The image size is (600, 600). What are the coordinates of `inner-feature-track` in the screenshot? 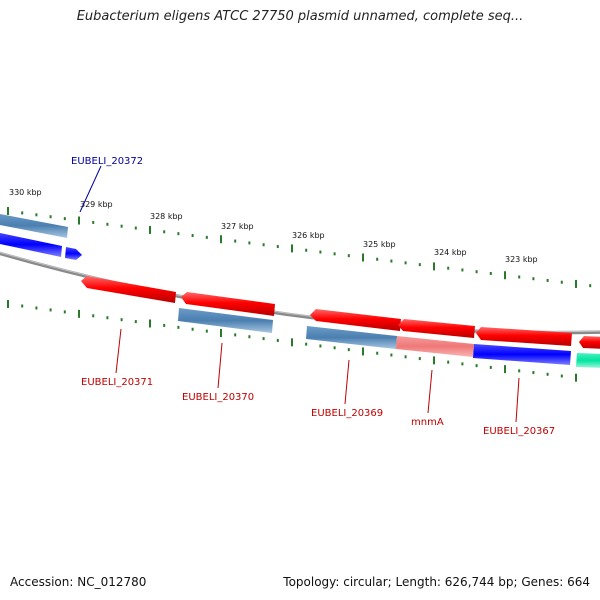 It's located at (340, 322).